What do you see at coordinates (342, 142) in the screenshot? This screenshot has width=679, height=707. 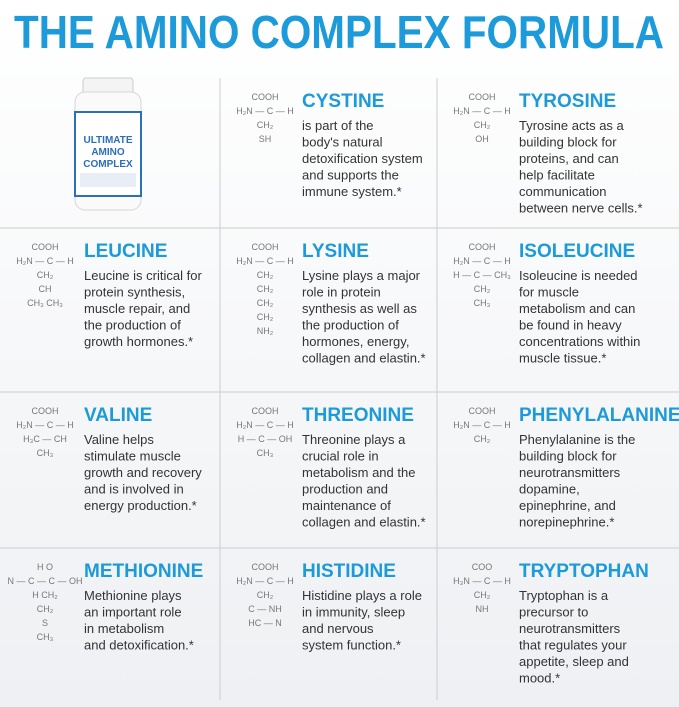 I see `amino-description: body's natural` at bounding box center [342, 142].